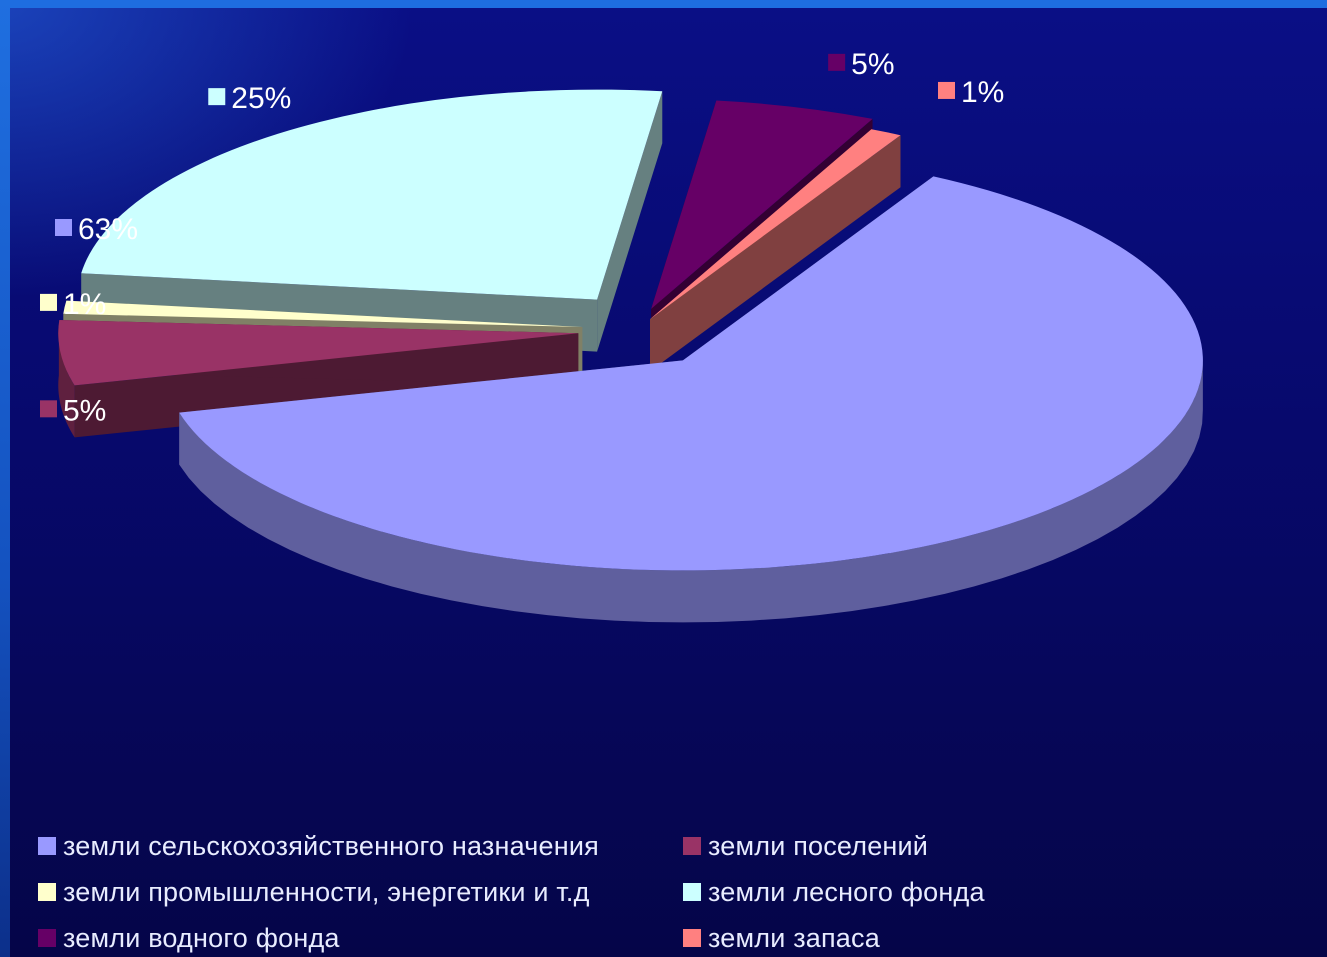 The image size is (1327, 957). Describe the element at coordinates (794, 937) in the screenshot. I see `legend-label: земли запаса` at that location.